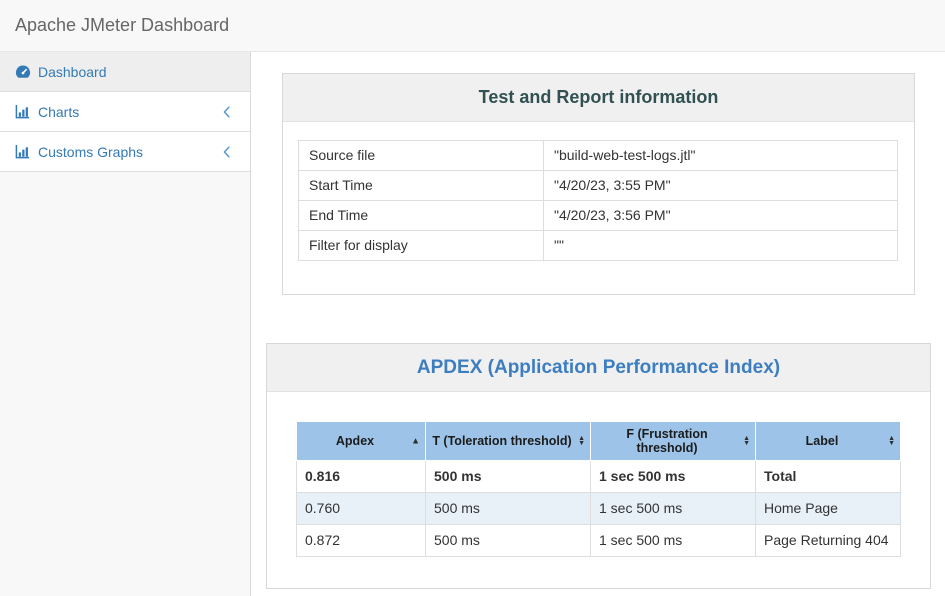  I want to click on test-info-title: Test and Report information, so click(598, 97).